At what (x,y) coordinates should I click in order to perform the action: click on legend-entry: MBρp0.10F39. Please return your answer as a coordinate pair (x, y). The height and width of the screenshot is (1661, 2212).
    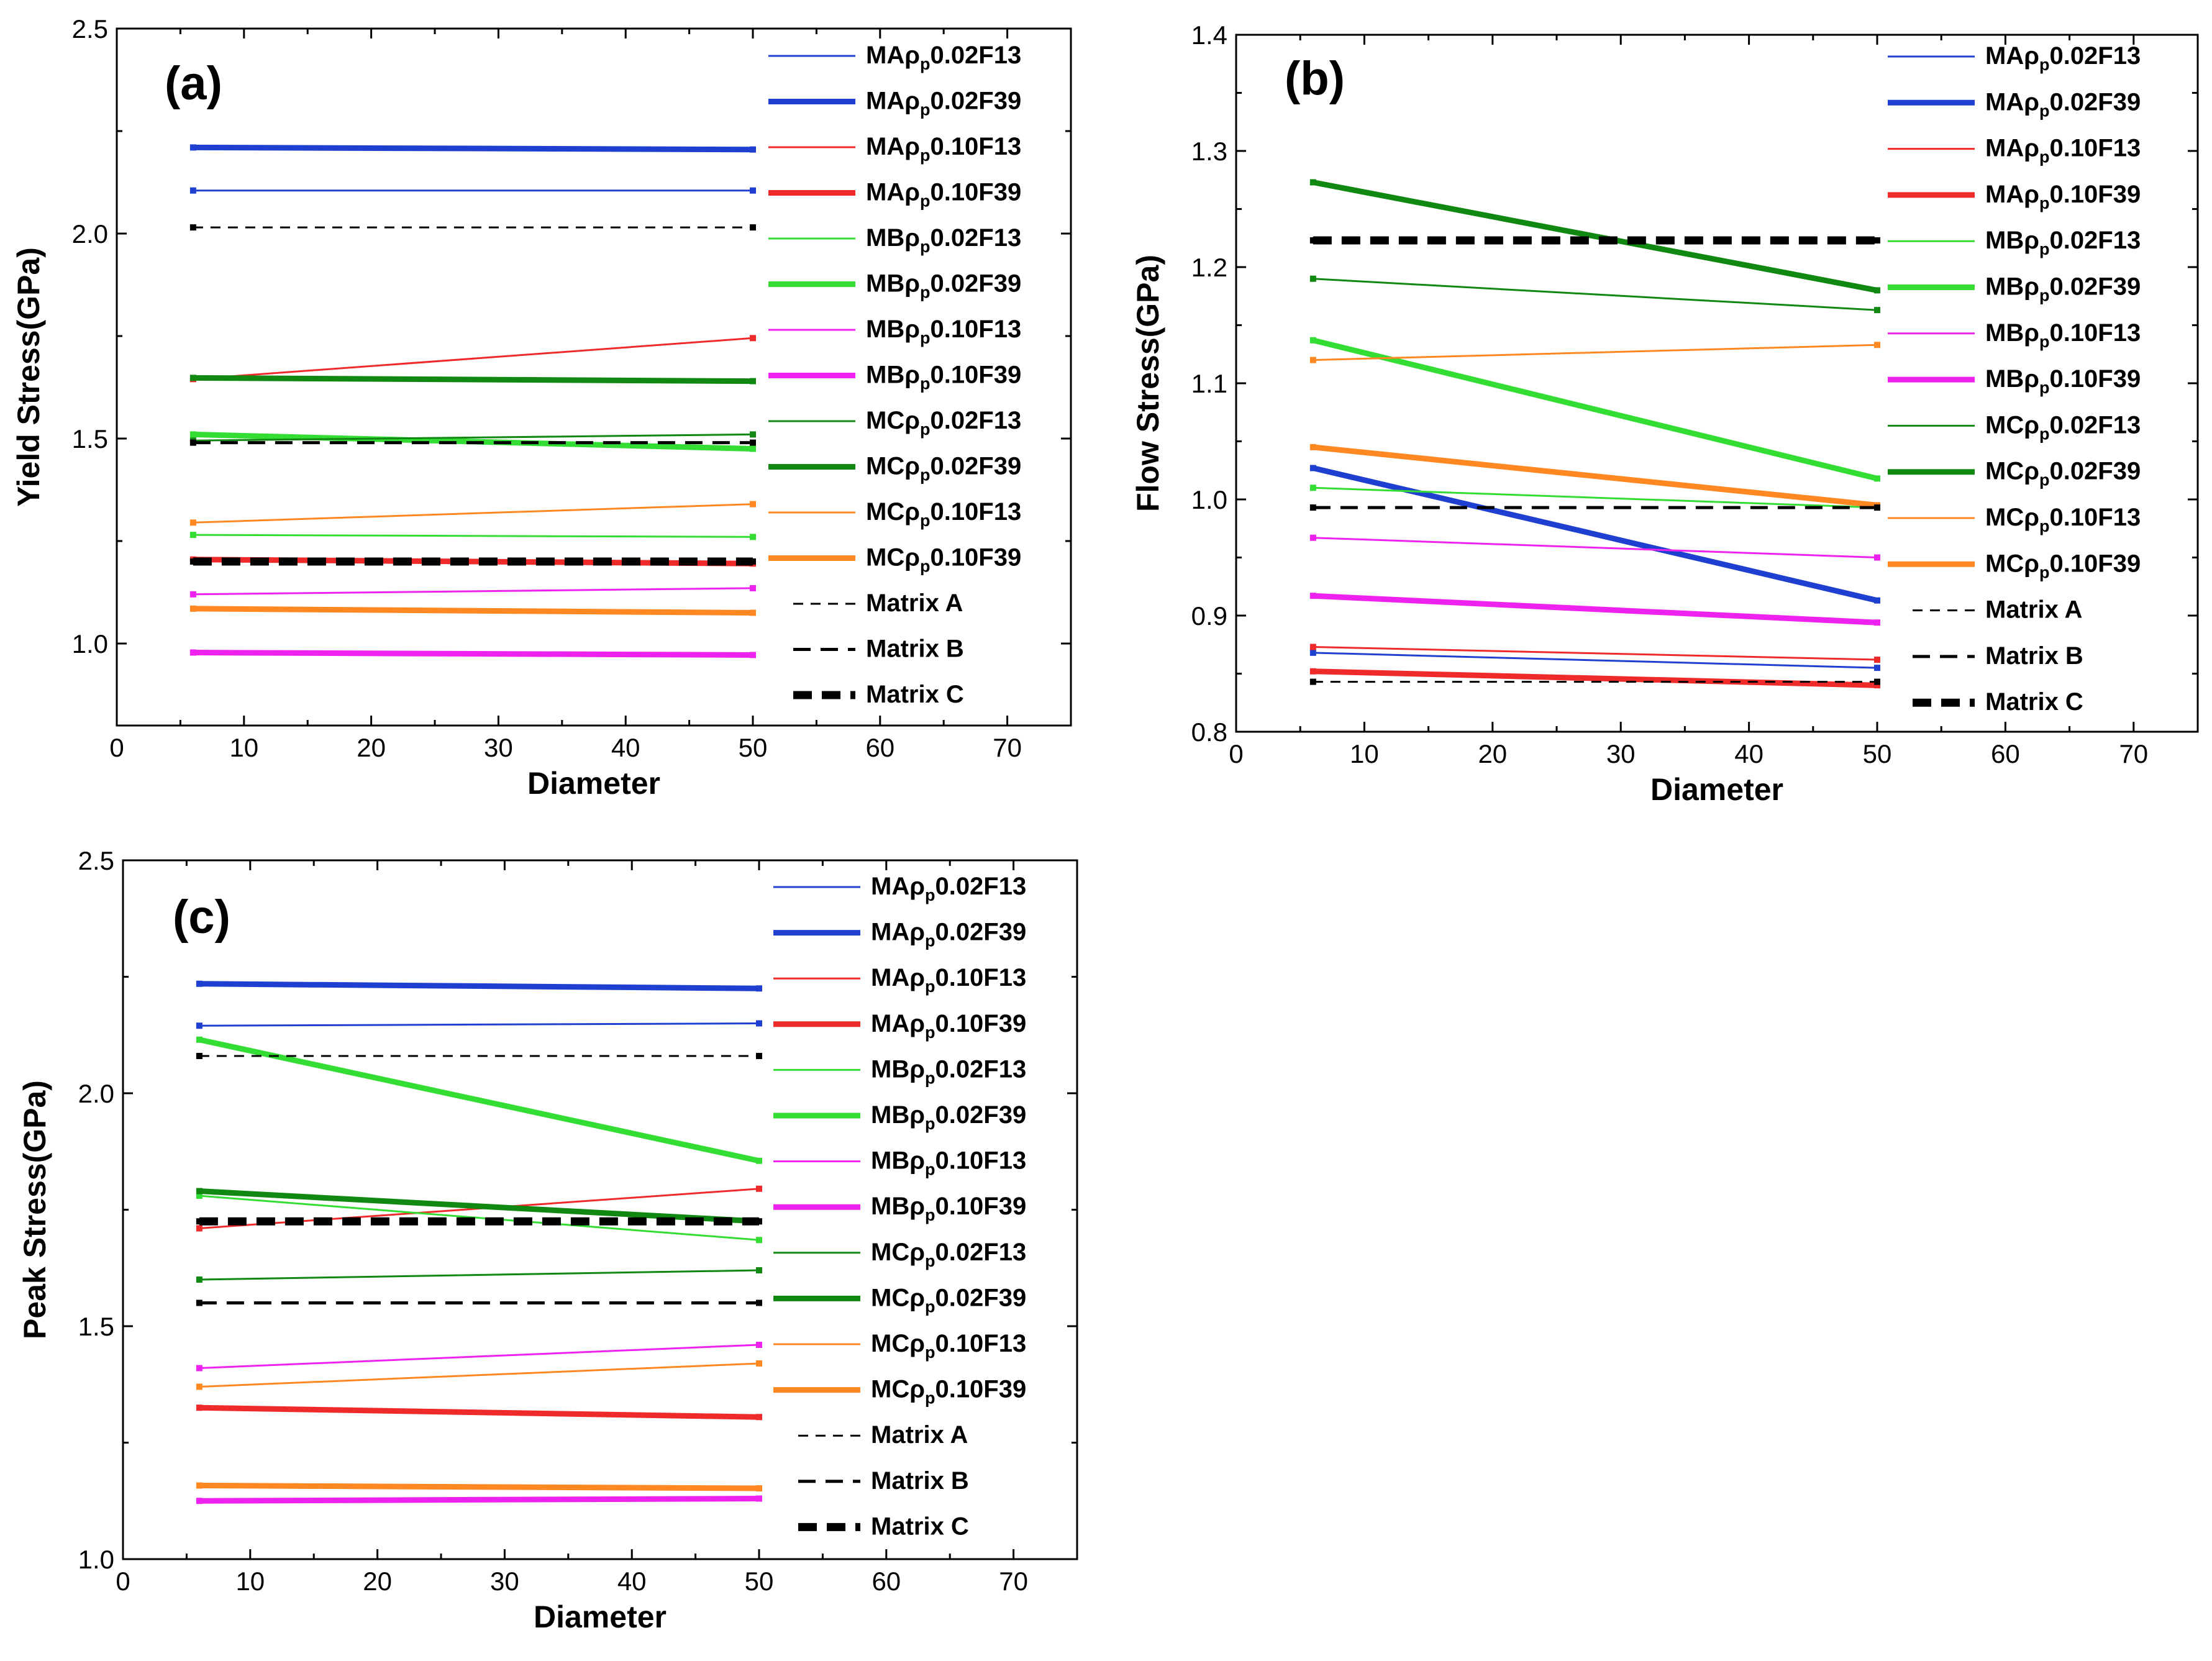
    Looking at the image, I should click on (2063, 381).